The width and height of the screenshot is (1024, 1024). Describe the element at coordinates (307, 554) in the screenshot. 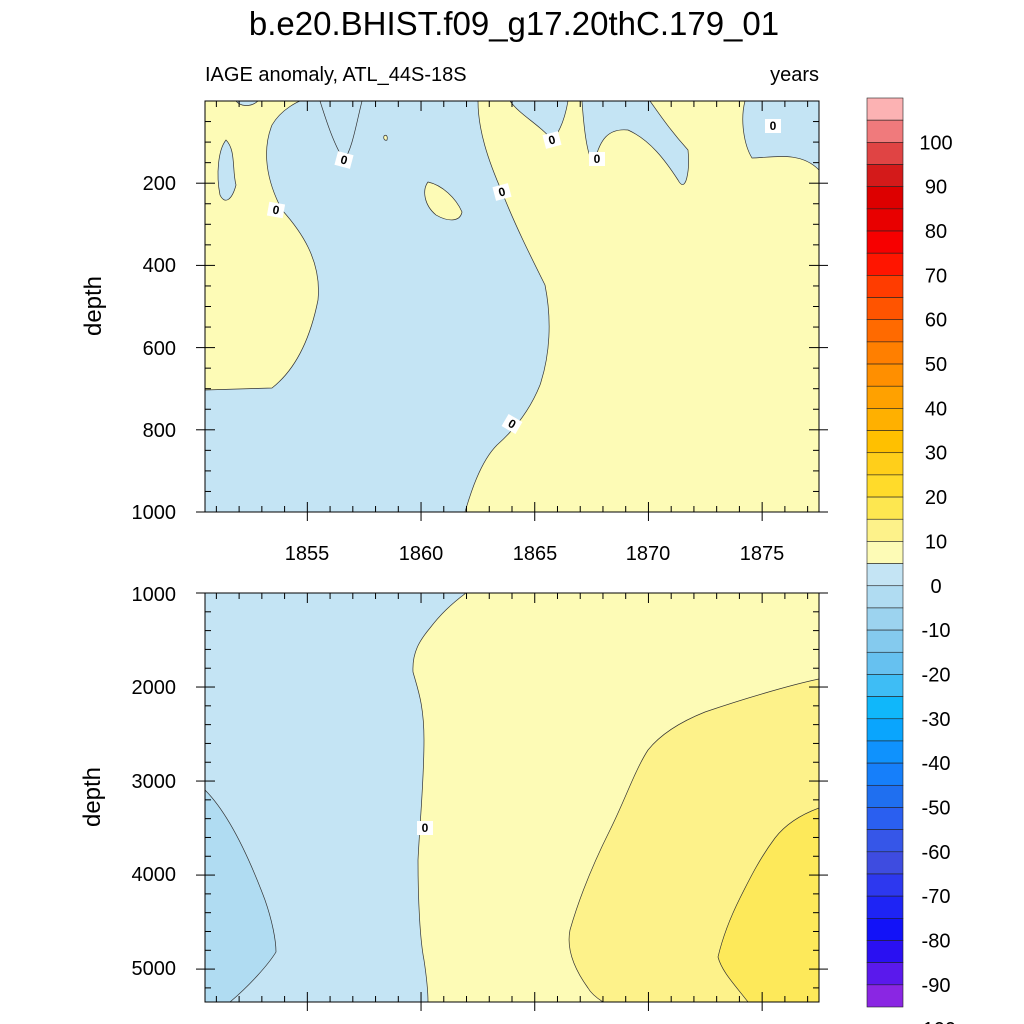

I see `x-tick-label: 1855` at that location.